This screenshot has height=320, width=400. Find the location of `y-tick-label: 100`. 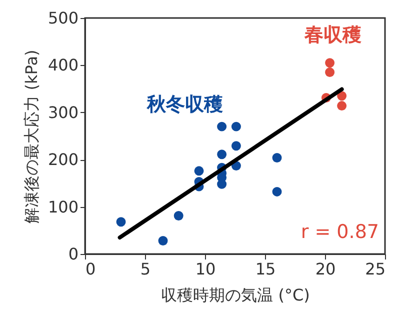

y-tick-label: 100 is located at coordinates (63, 206).